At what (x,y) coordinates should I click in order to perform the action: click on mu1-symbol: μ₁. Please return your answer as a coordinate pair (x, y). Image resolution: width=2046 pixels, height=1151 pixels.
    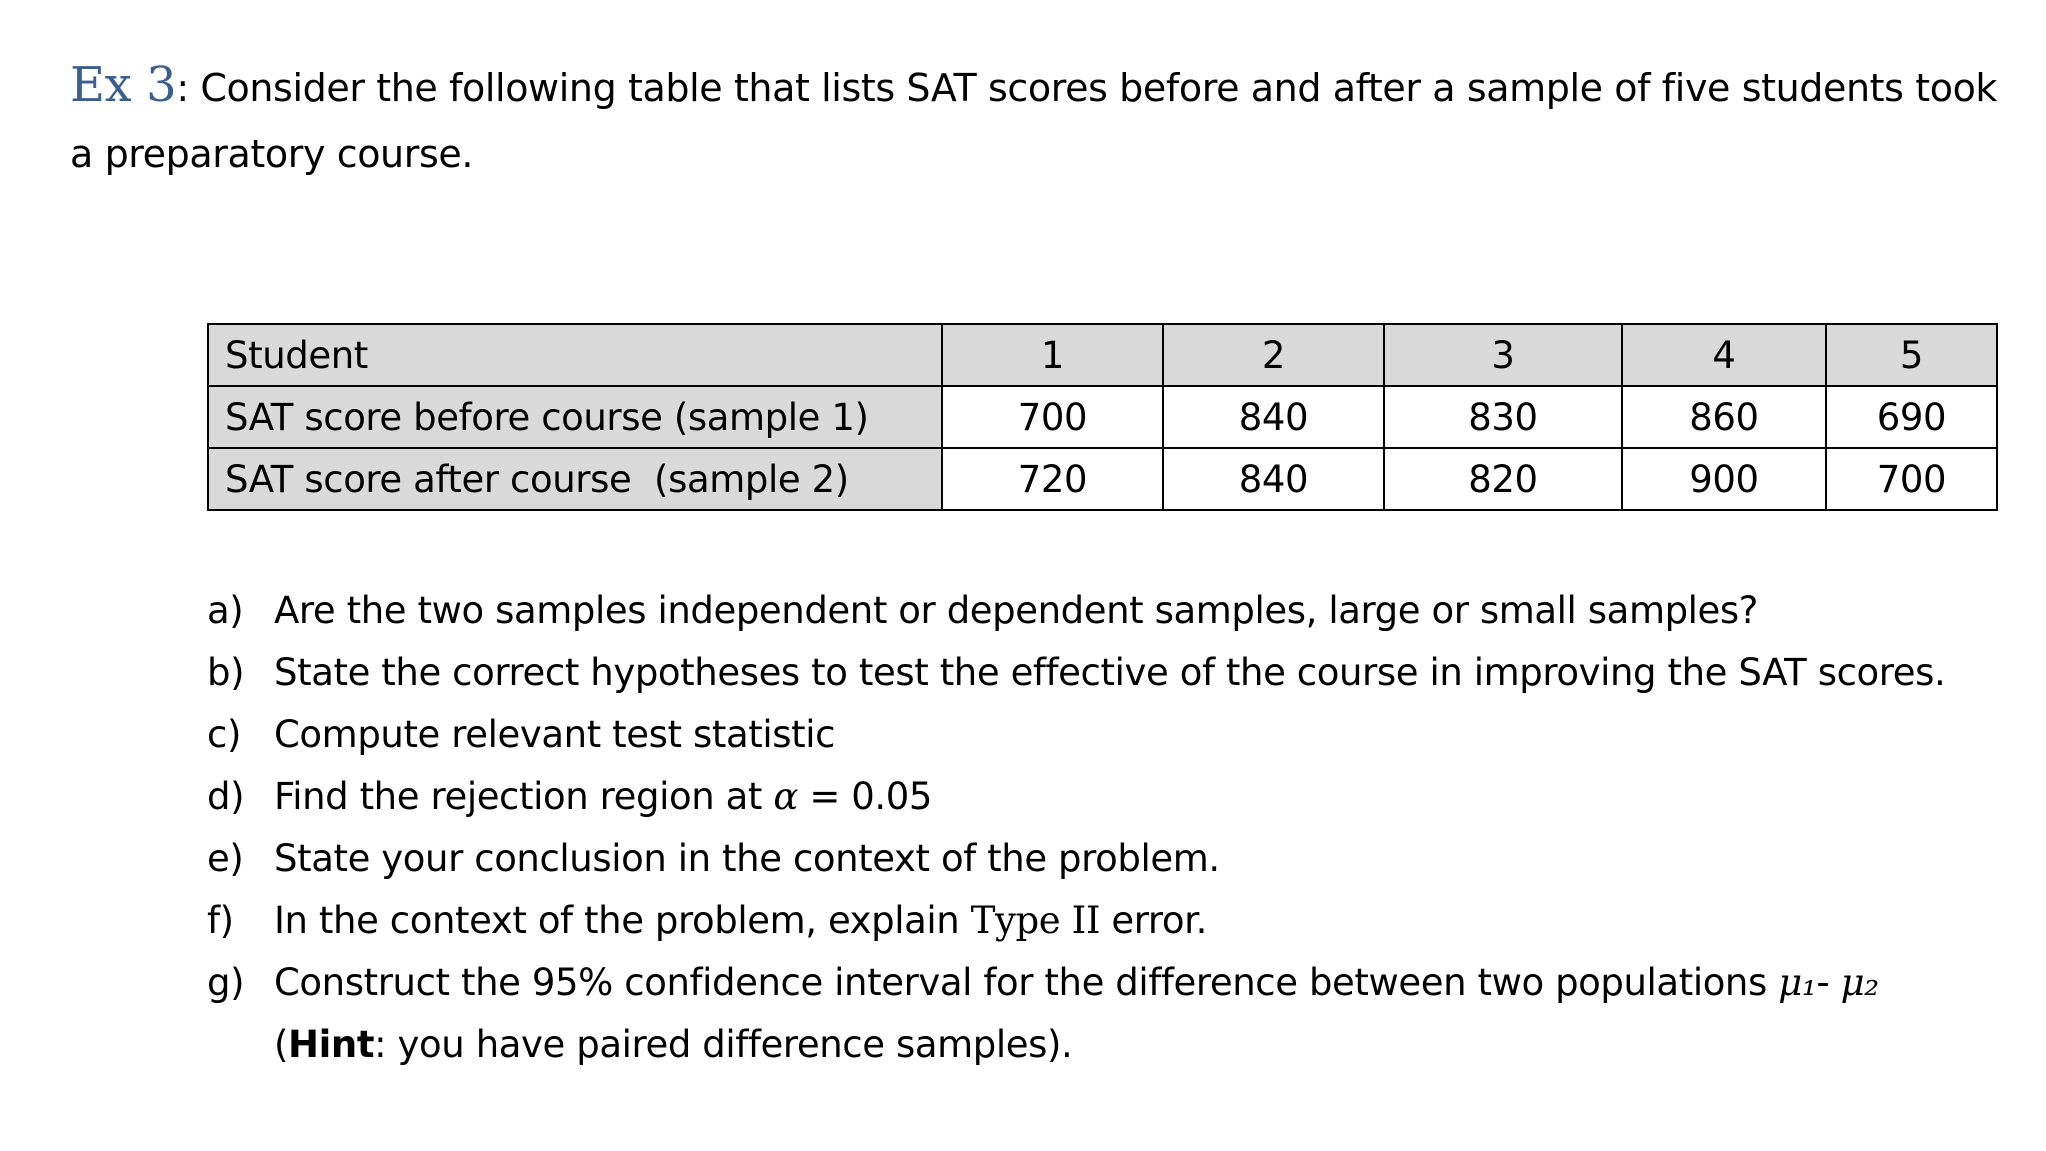
    Looking at the image, I should click on (1797, 982).